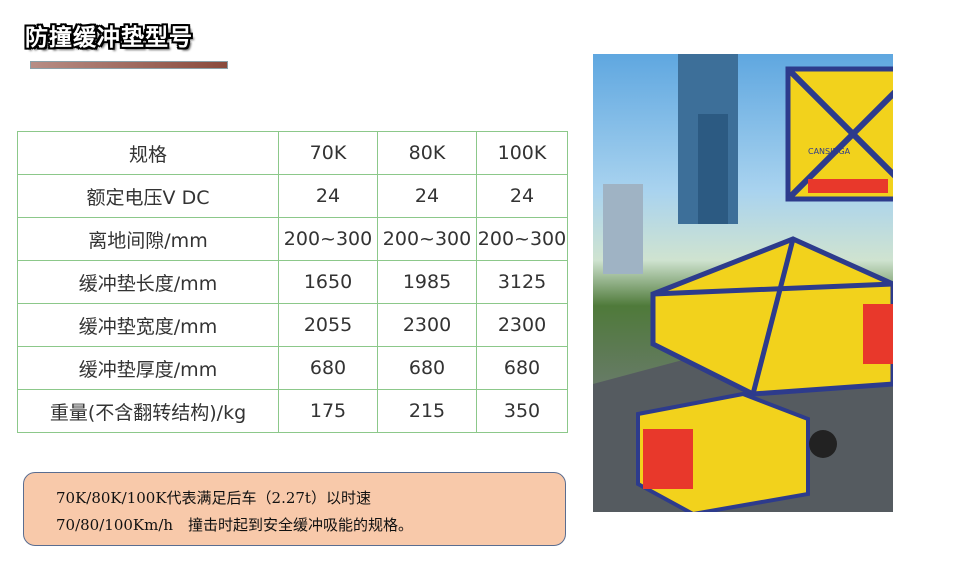 This screenshot has width=954, height=572. I want to click on table-cell: 离地间隙/mm, so click(148, 239).